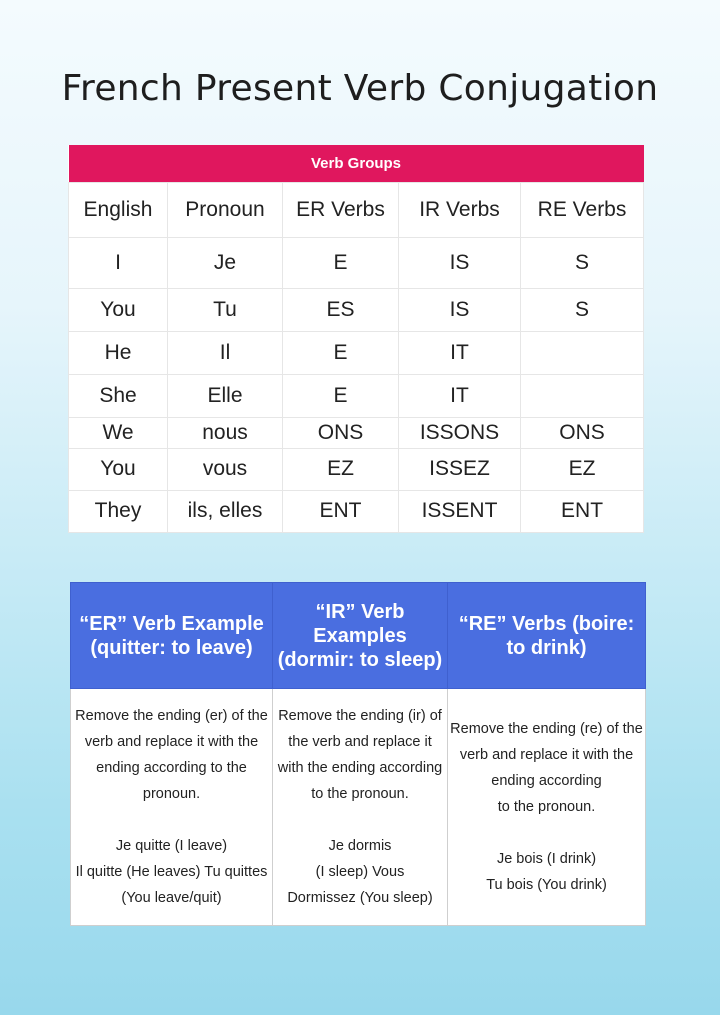 This screenshot has height=1015, width=720. Describe the element at coordinates (118, 395) in the screenshot. I see `table-cell: She` at that location.